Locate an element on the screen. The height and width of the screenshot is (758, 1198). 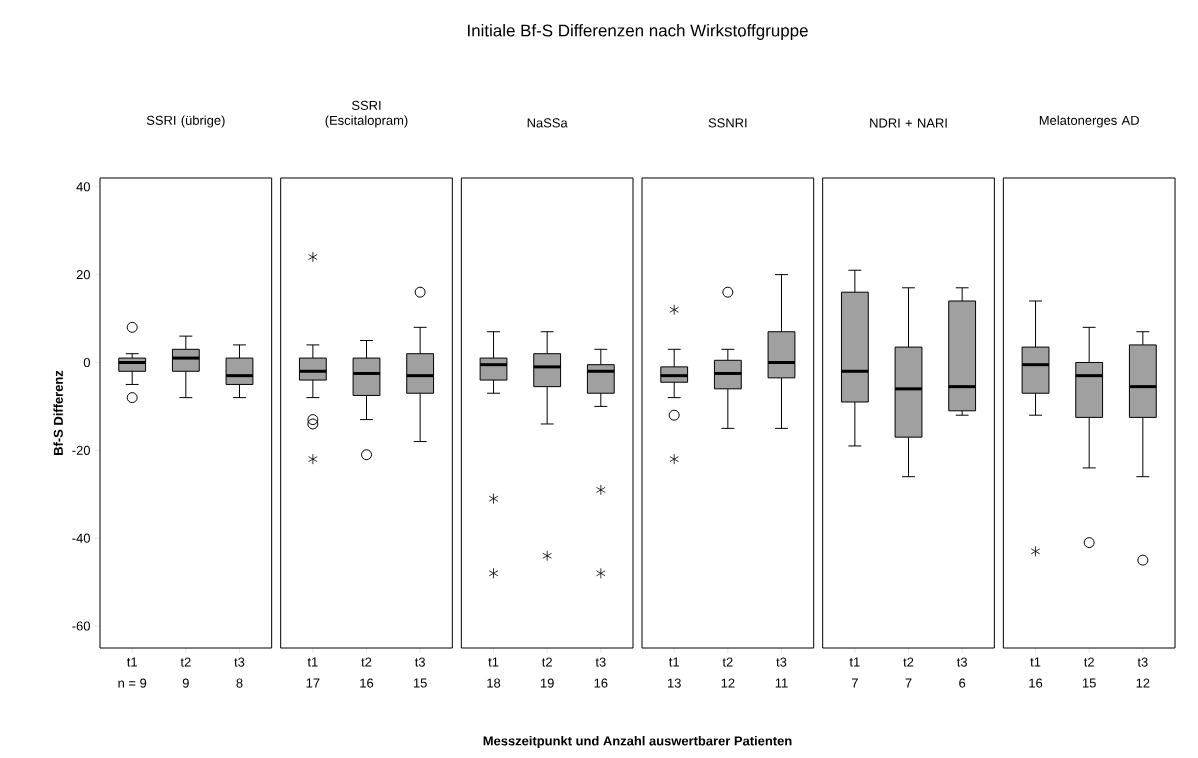
text: Messzeitpunkt und Anzahl auswertbarer Patienten is located at coordinates (637, 742).